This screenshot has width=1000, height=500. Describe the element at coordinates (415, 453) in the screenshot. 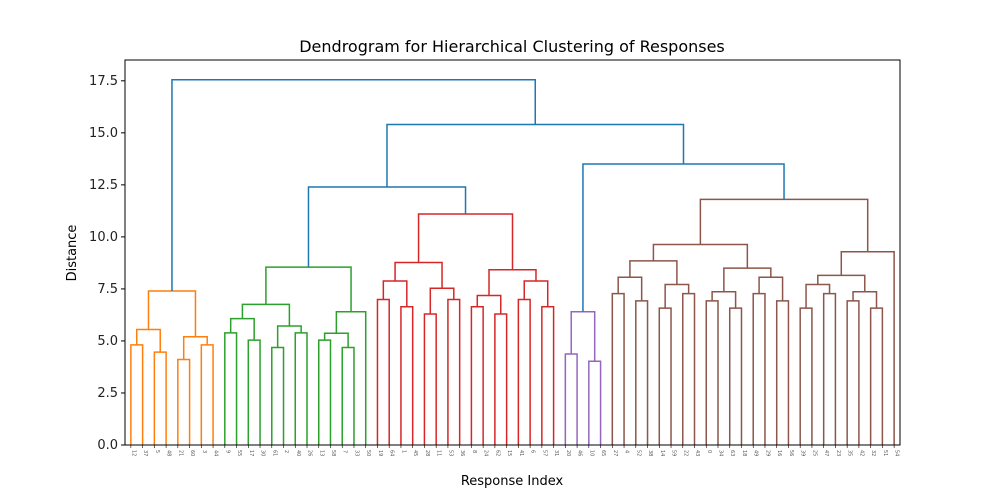

I see `leaf-label: 45` at that location.